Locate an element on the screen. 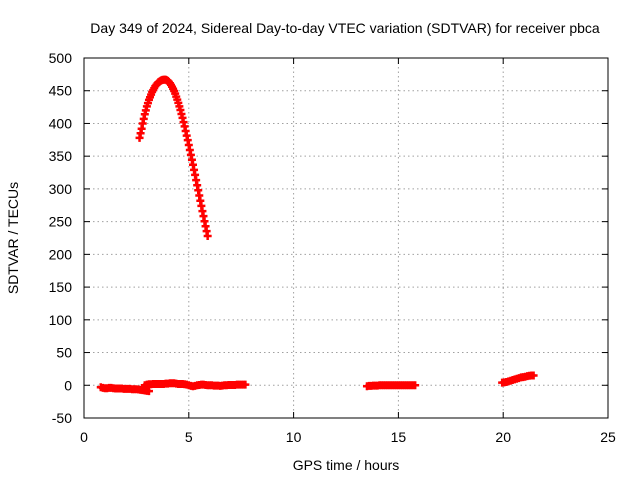 The width and height of the screenshot is (640, 480). y-tick-label-3: 100 is located at coordinates (61, 320).